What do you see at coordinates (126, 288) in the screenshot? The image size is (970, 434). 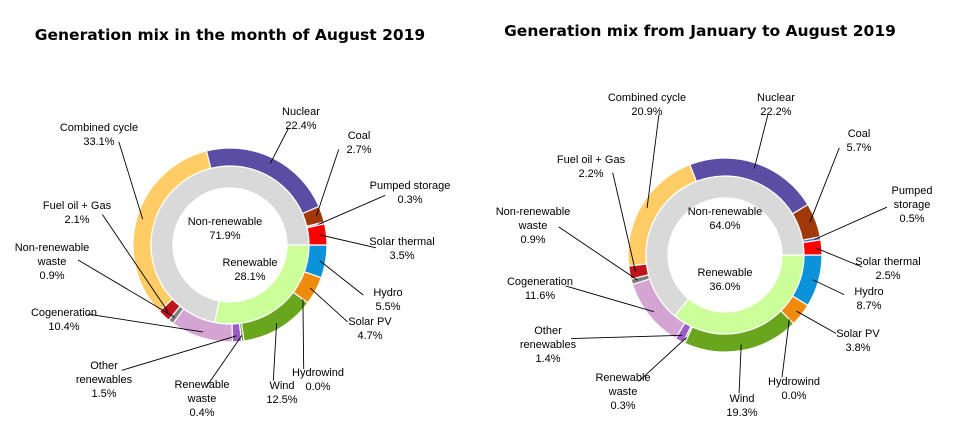 I see `chart-1-leader-non-renewable-waste` at bounding box center [126, 288].